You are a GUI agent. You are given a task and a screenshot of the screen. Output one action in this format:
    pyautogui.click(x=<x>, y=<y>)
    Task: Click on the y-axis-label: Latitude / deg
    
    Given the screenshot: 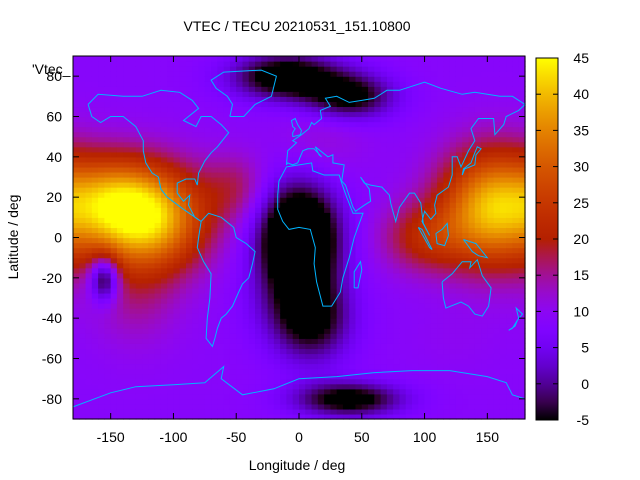 What is the action you would take?
    pyautogui.click(x=13, y=237)
    